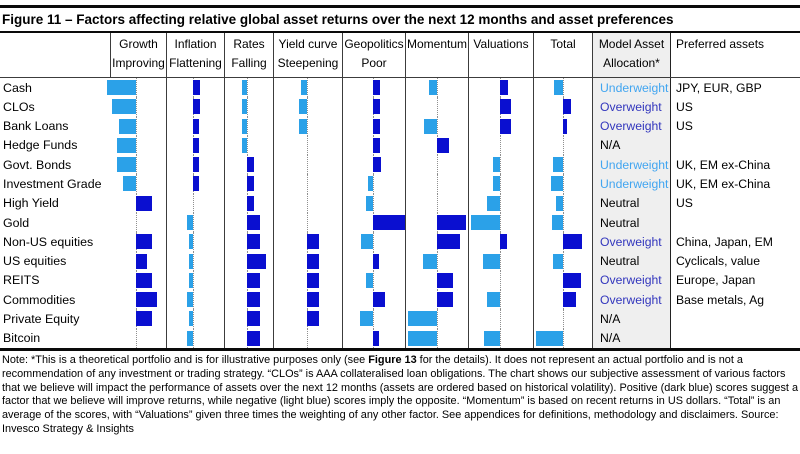  I want to click on preferred-assets-value: China, Japan, EM, so click(735, 242).